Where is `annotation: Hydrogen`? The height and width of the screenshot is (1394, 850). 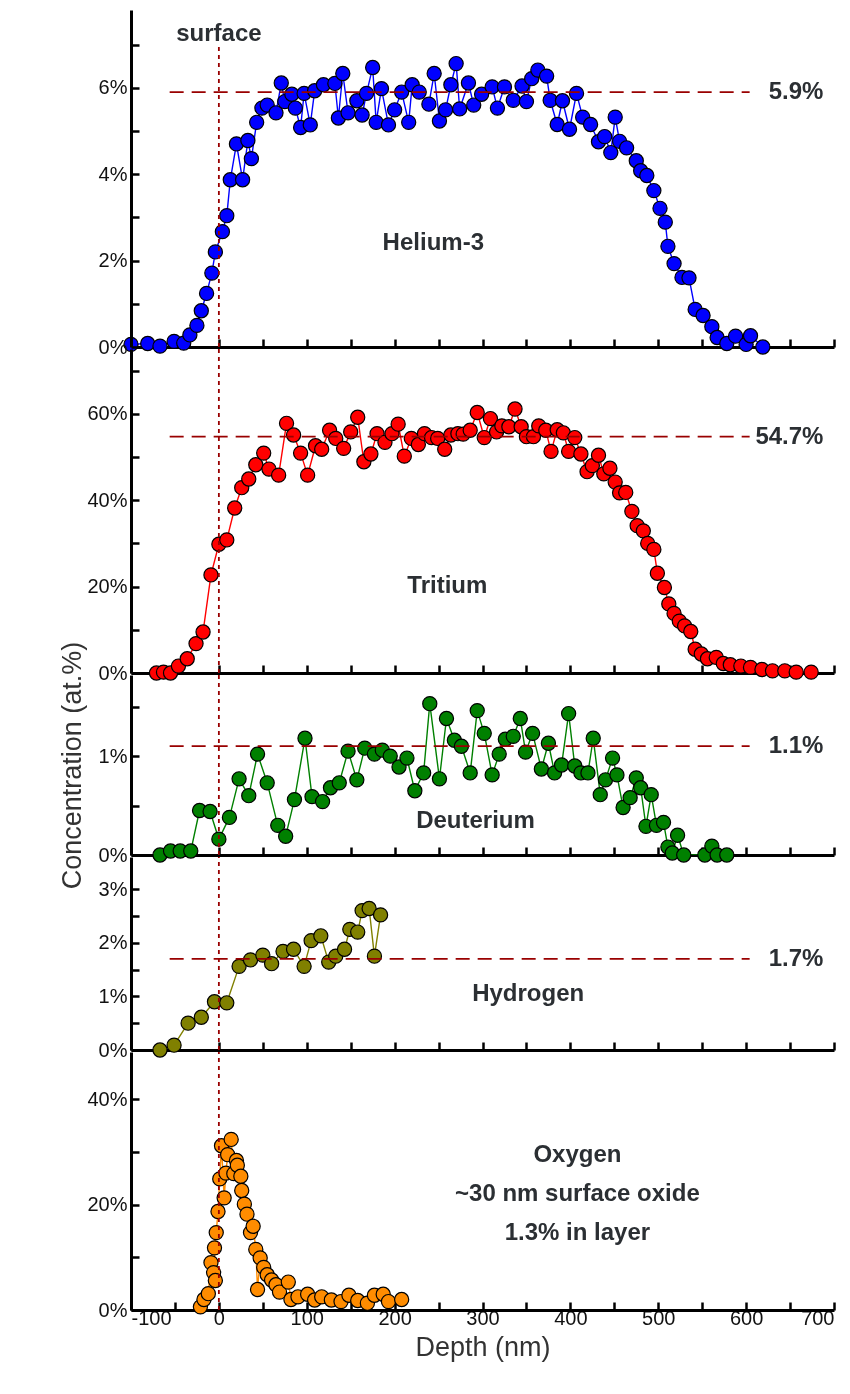 annotation: Hydrogen is located at coordinates (528, 993).